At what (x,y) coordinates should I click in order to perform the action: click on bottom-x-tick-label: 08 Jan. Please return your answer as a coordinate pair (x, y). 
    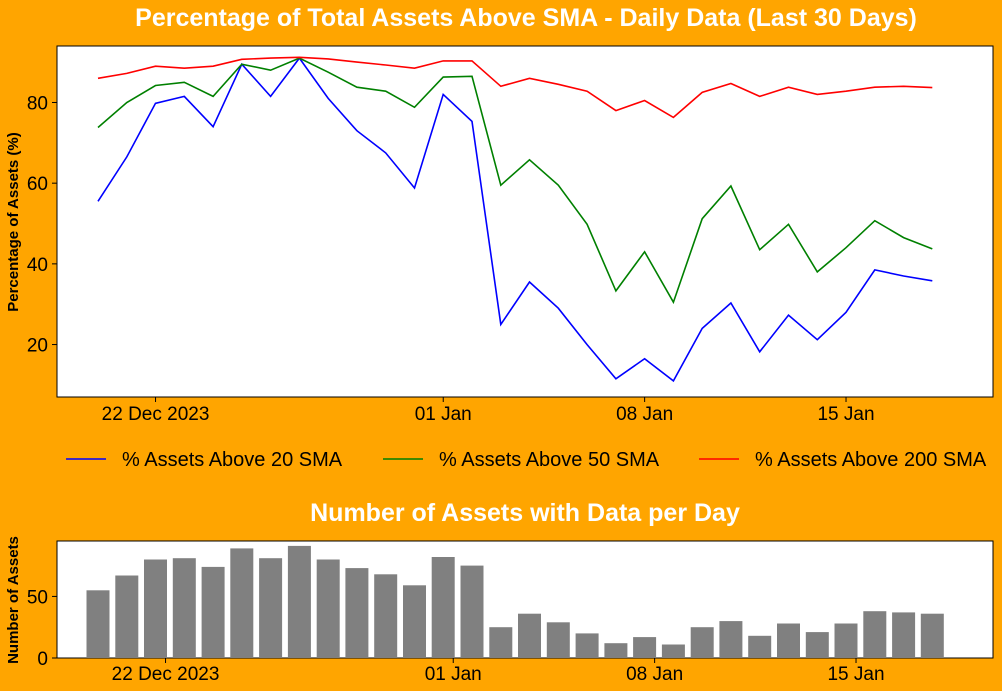
    Looking at the image, I should click on (654, 674).